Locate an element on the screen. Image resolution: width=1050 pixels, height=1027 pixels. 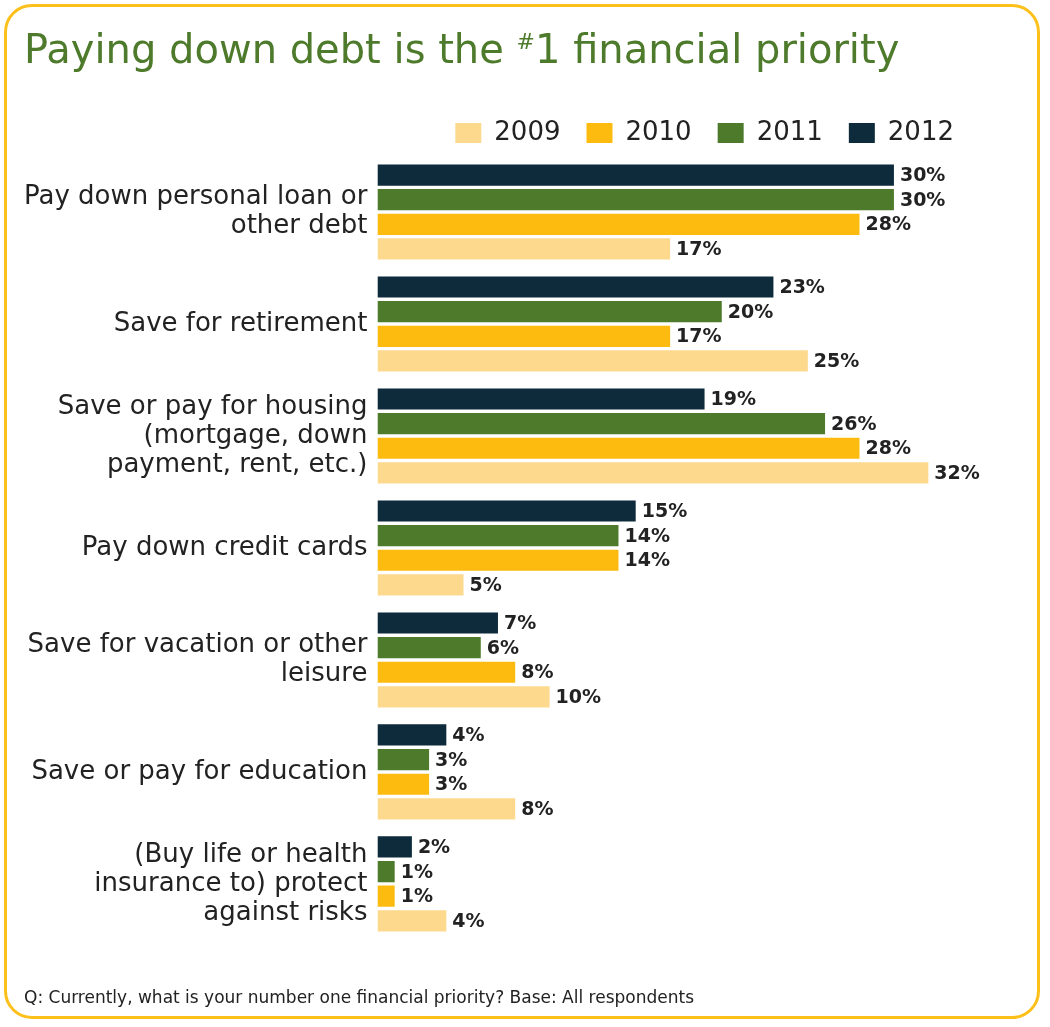
y-tick-label: Save for vacation or other leisure is located at coordinates (197, 658).